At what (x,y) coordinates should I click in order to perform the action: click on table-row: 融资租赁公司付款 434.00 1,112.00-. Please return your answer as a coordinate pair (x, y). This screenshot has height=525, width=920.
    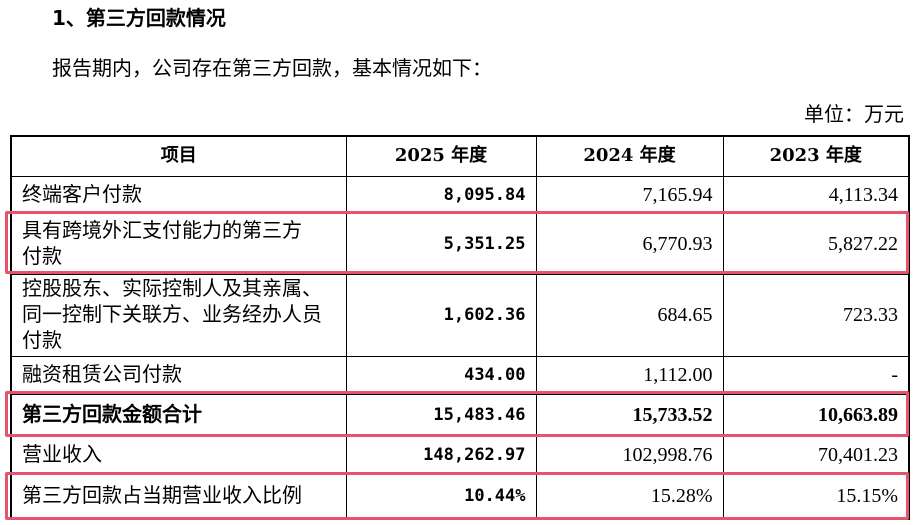
    Looking at the image, I should click on (460, 375).